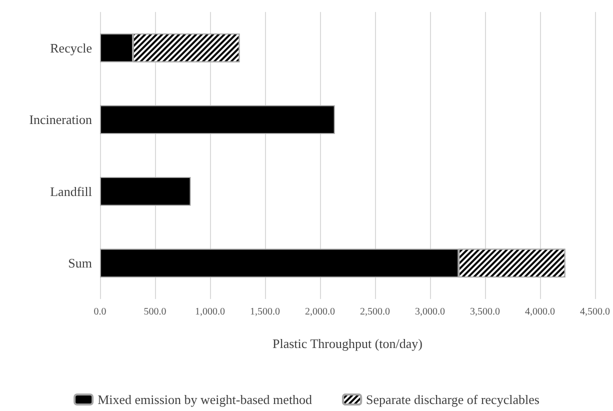  Describe the element at coordinates (71, 48) in the screenshot. I see `y-tick-label: Recycle` at that location.